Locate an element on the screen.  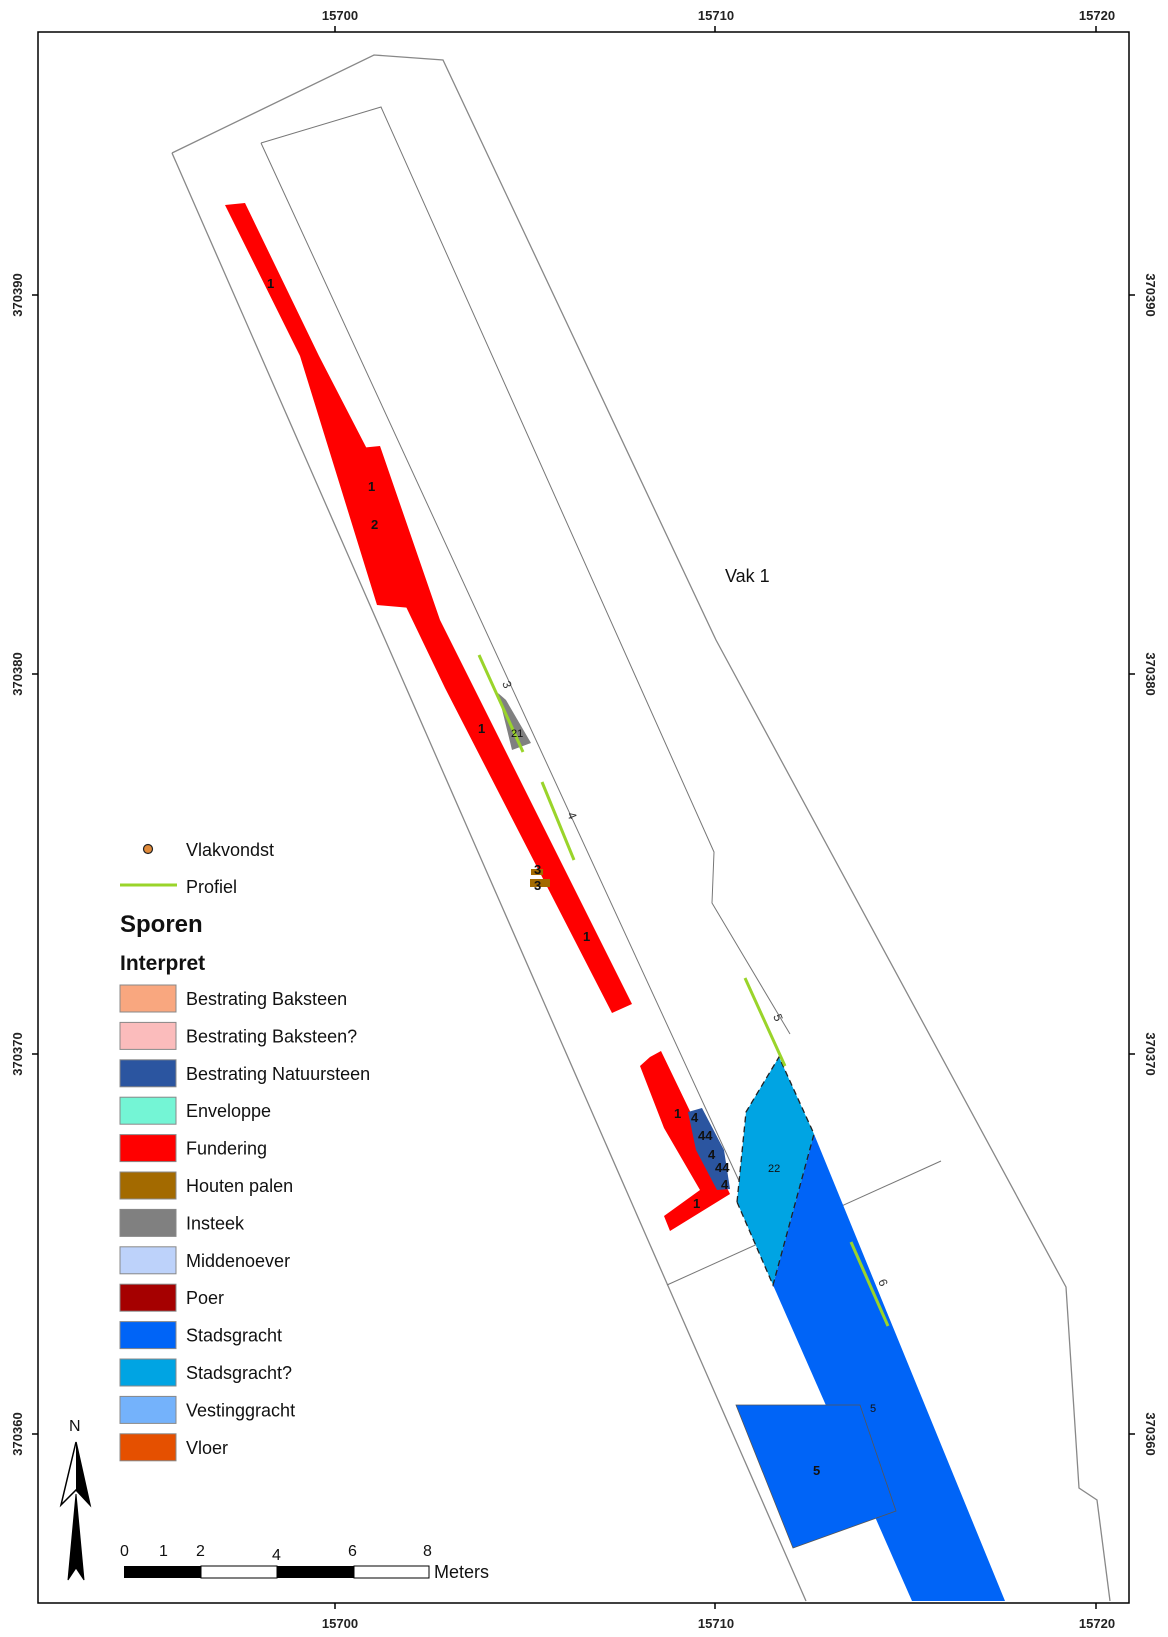
legend-profiel: Profiel is located at coordinates (211, 887).